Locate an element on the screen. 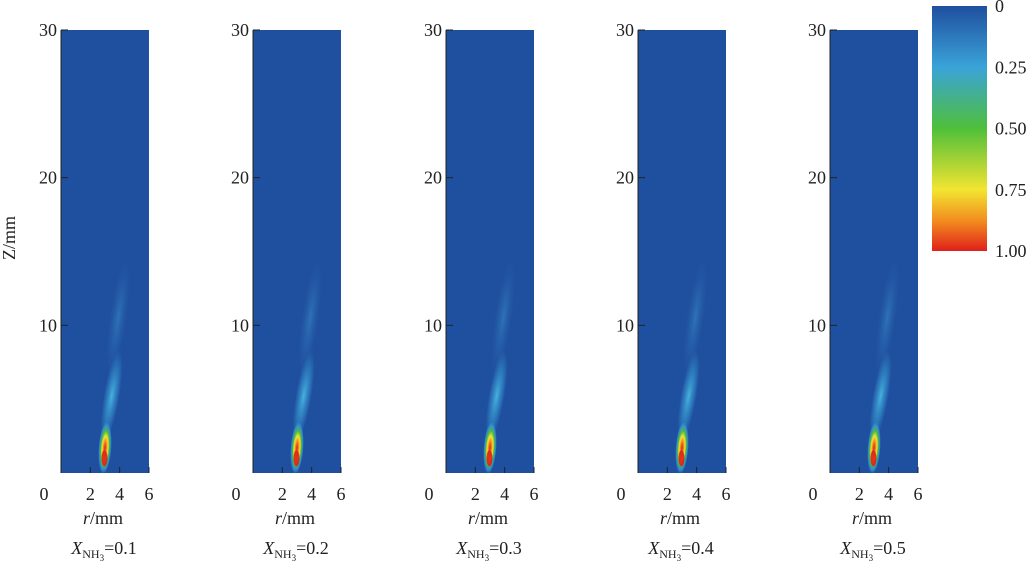 This screenshot has height=562, width=1034. panel-caption: XNH3=0.5 is located at coordinates (872, 550).